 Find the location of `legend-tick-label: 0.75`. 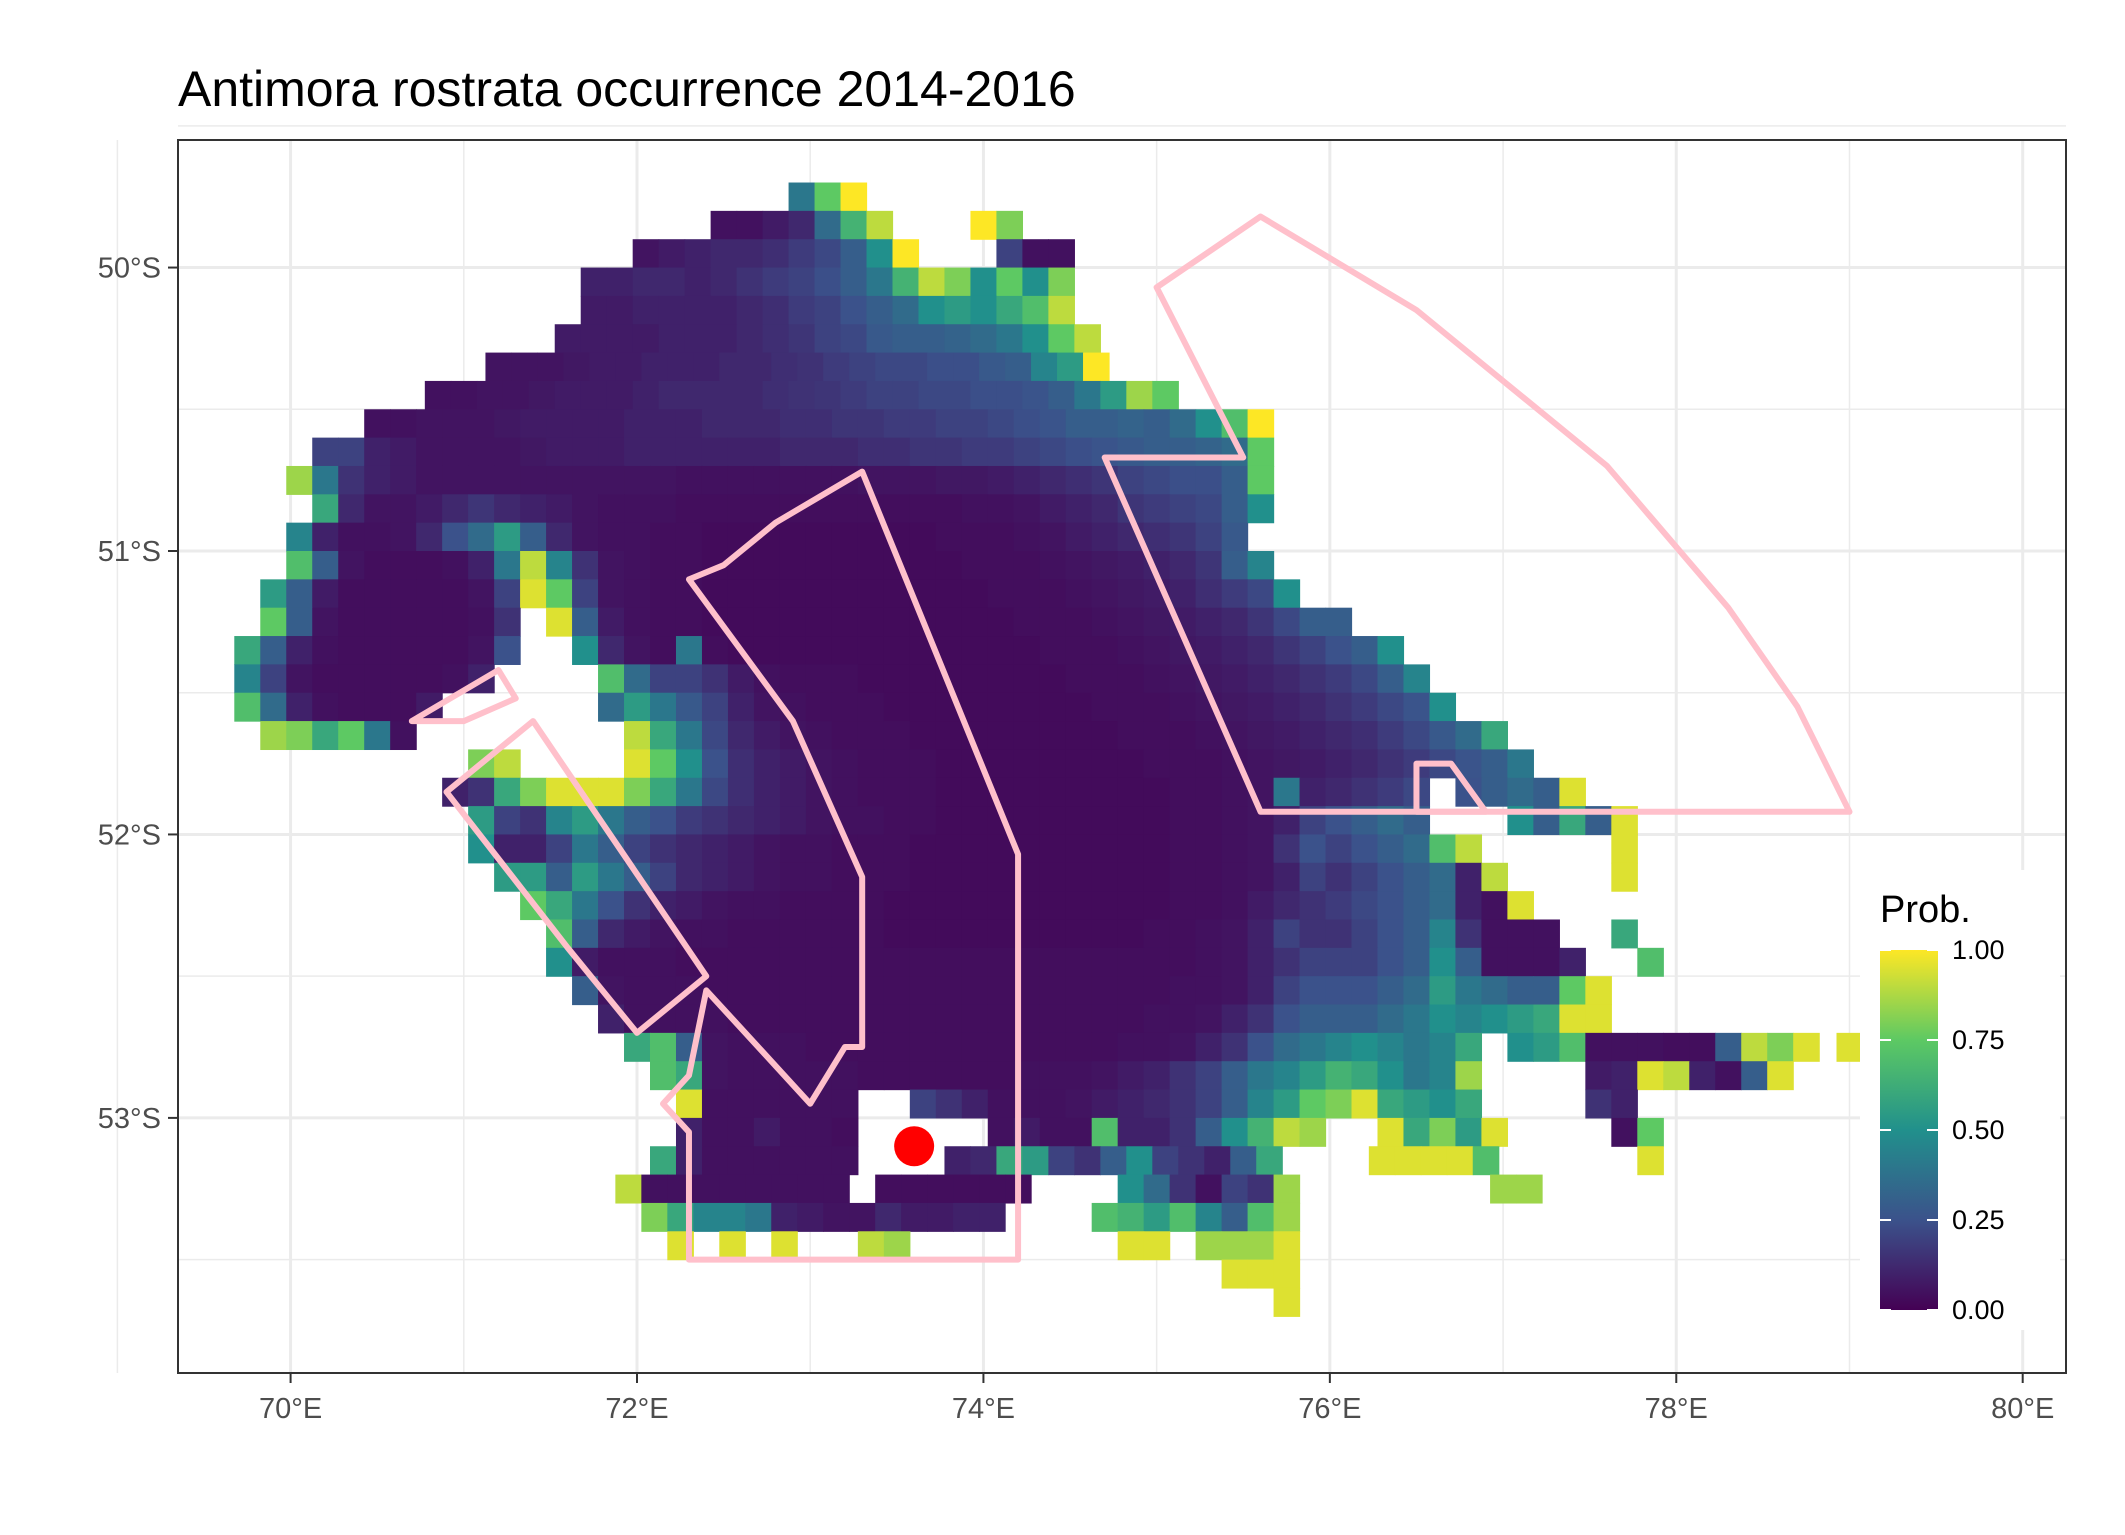

legend-tick-label: 0.75 is located at coordinates (1978, 1040).